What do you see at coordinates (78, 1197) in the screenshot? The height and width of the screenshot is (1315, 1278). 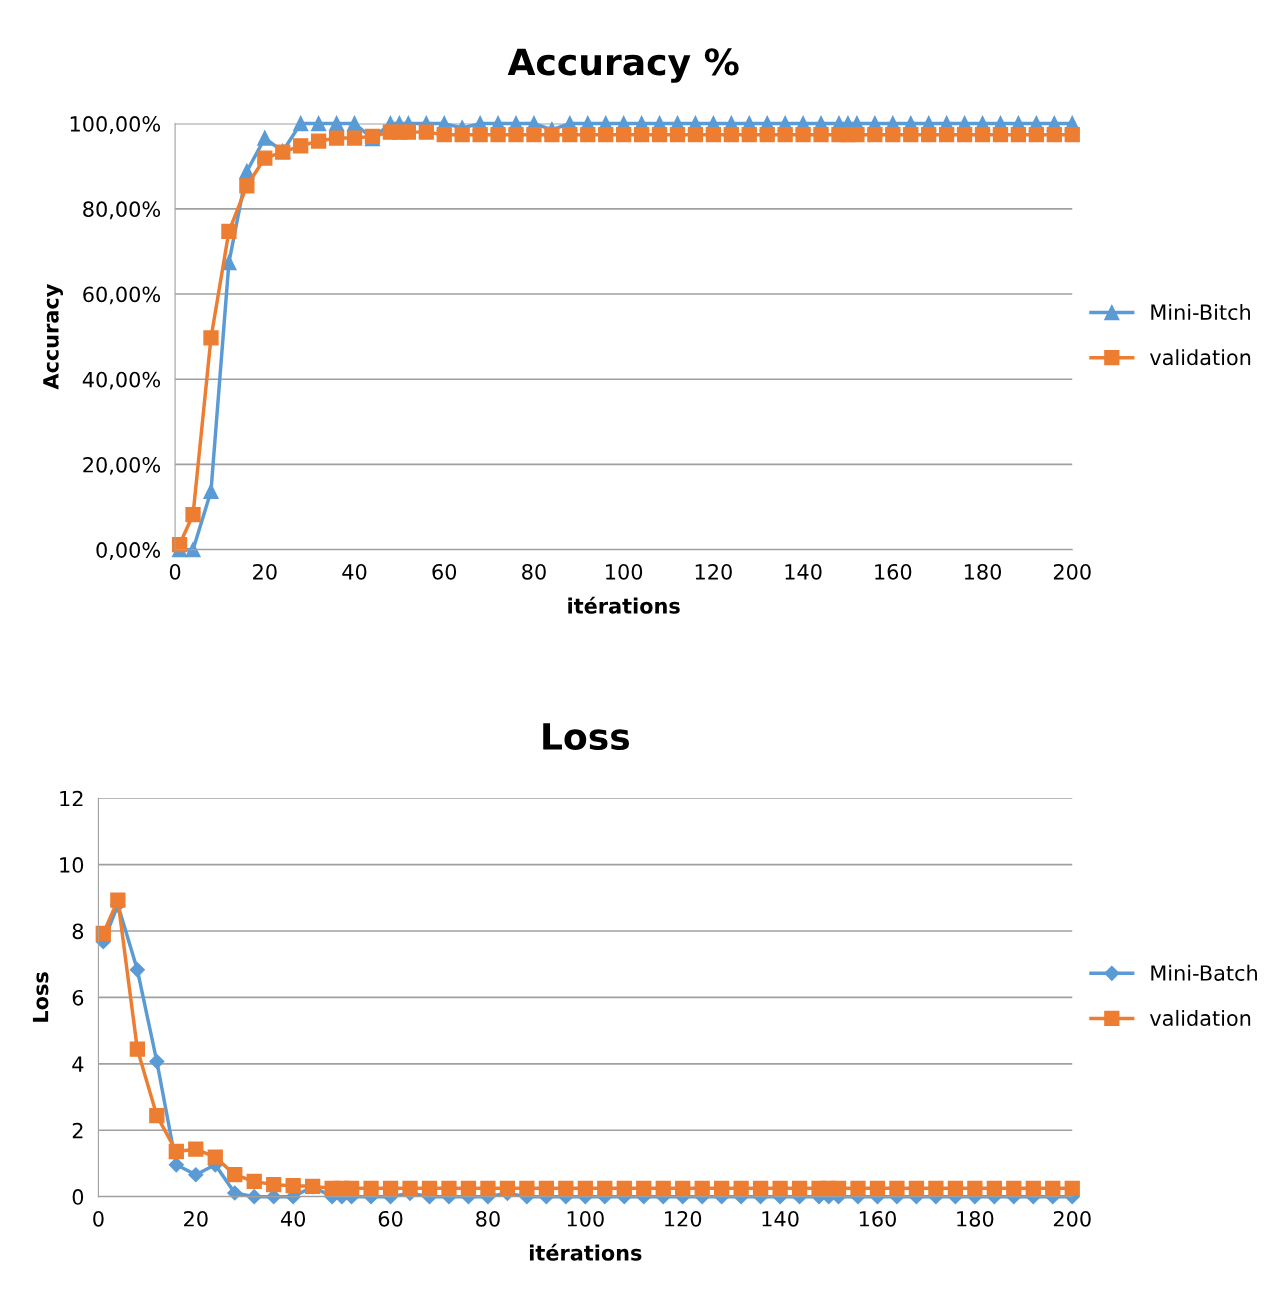 I see `y-tick-label: 0` at bounding box center [78, 1197].